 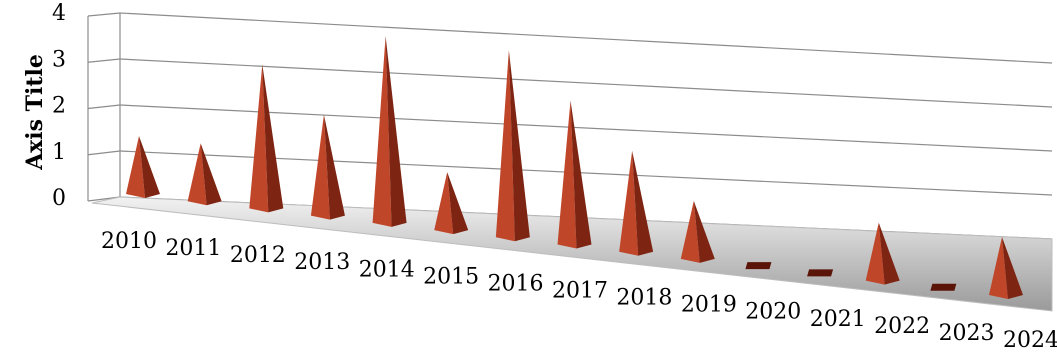 What do you see at coordinates (59, 152) in the screenshot?
I see `y-tick-label: 1` at bounding box center [59, 152].